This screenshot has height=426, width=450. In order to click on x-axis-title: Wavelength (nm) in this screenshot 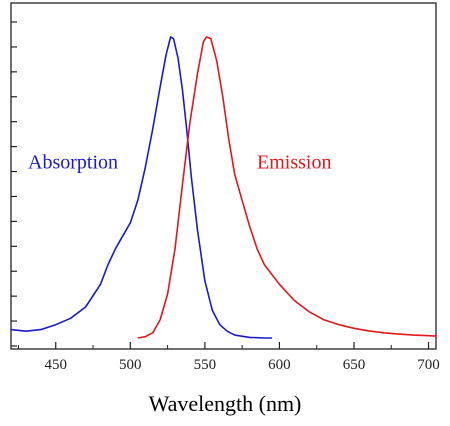, I will do `click(225, 403)`.